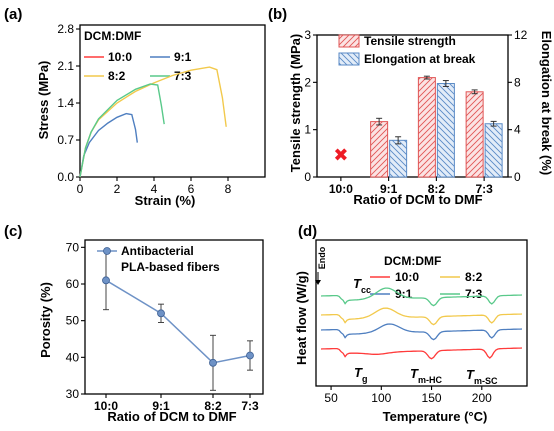 The height and width of the screenshot is (431, 554). What do you see at coordinates (117, 76) in the screenshot?
I see `panel-a-legend-label: 8:2` at bounding box center [117, 76].